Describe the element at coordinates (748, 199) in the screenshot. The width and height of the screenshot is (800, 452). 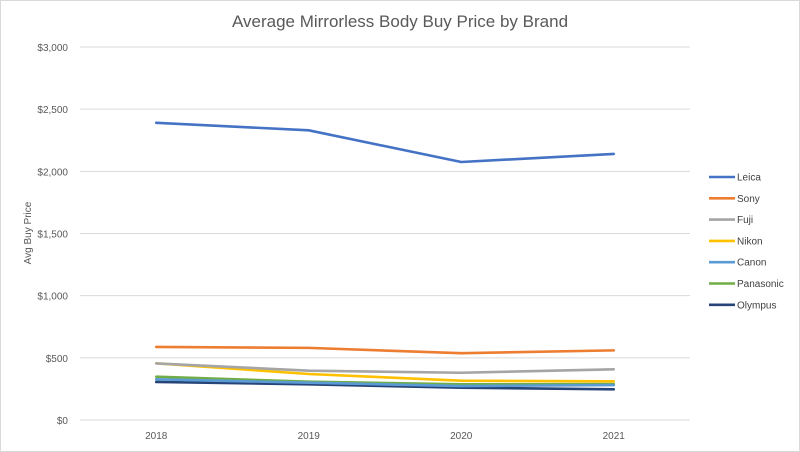
I see `legend-label: Sony` at that location.